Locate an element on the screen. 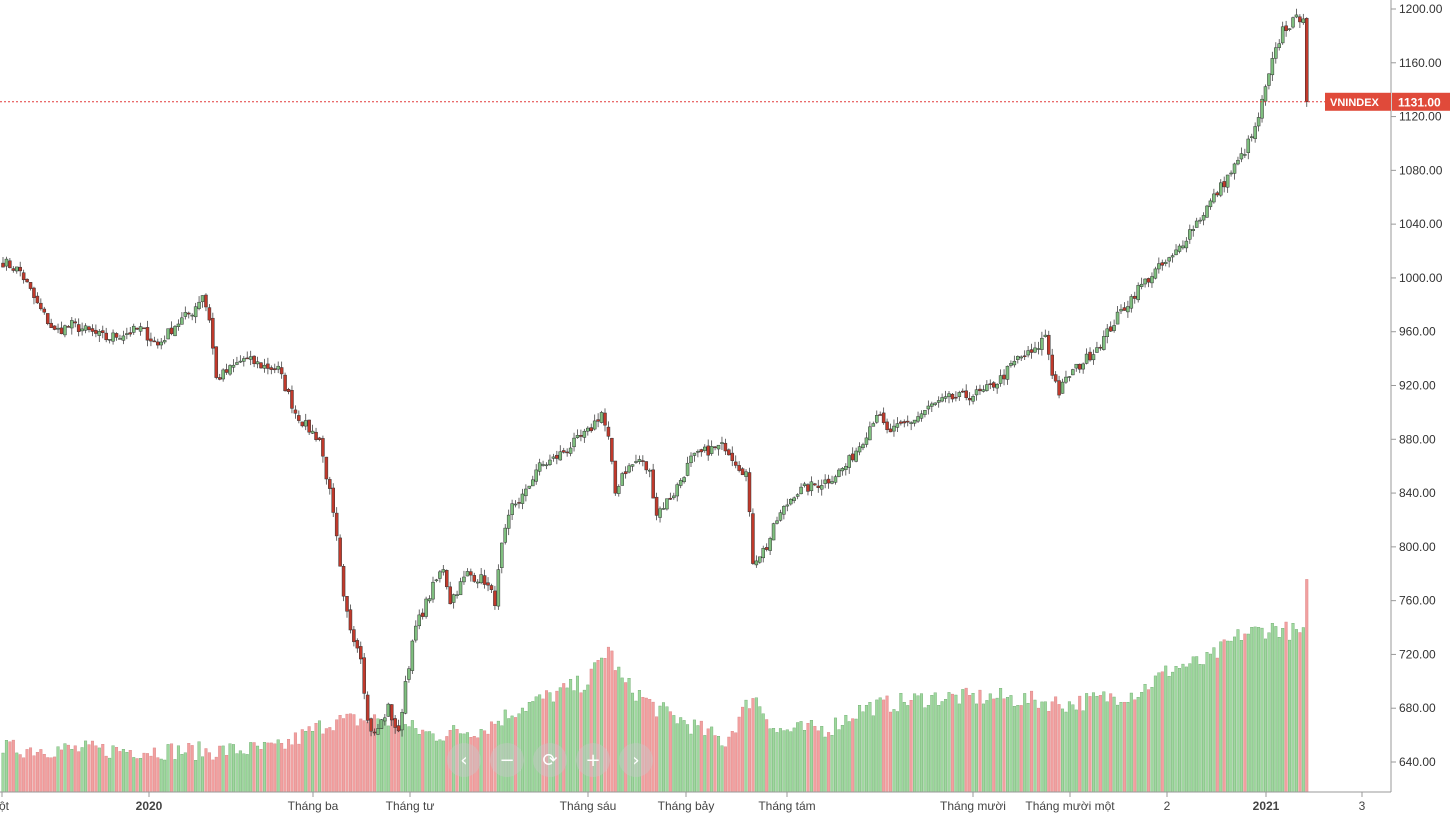 The height and width of the screenshot is (818, 1456). x-tick-label: ột is located at coordinates (5, 806).